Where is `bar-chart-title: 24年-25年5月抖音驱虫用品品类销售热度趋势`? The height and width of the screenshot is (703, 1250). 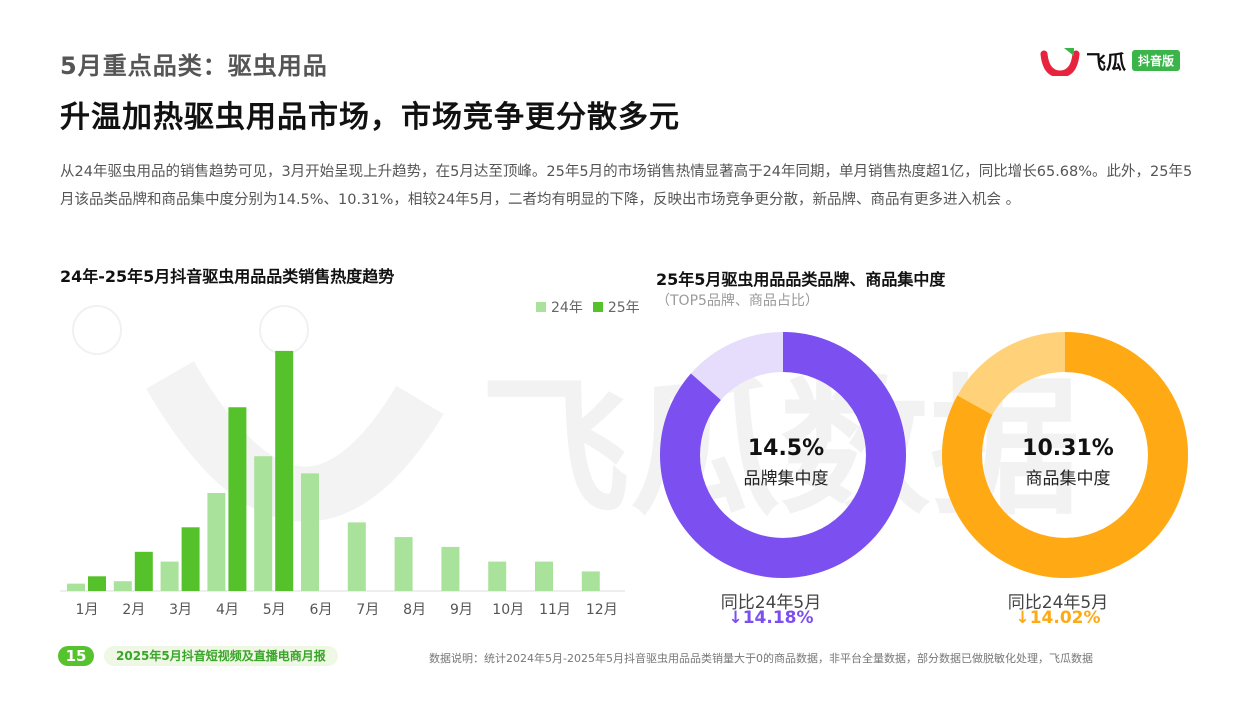 bar-chart-title: 24年-25年5月抖音驱虫用品品类销售热度趋势 is located at coordinates (227, 276).